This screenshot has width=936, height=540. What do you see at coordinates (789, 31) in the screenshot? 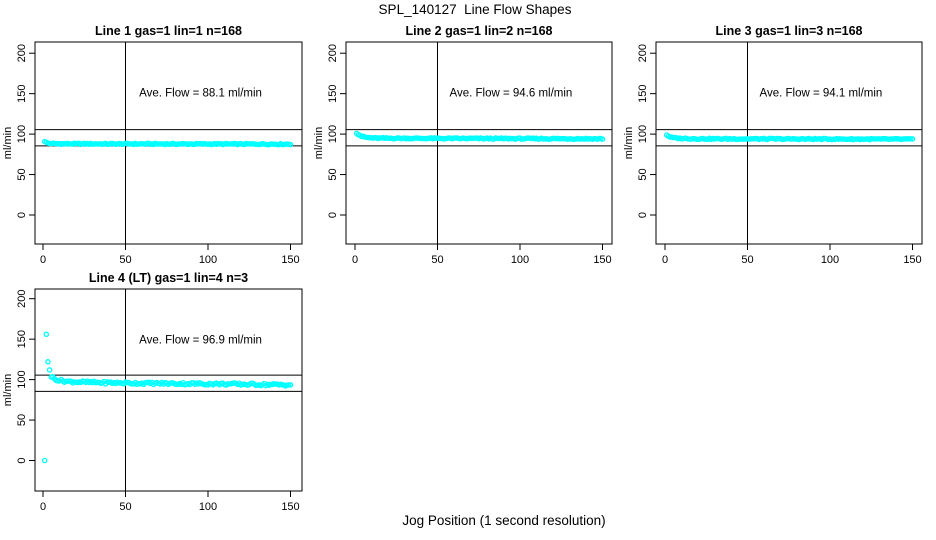
I see `panel-title: Line 3 gas=1 lin=3 n=168` at bounding box center [789, 31].